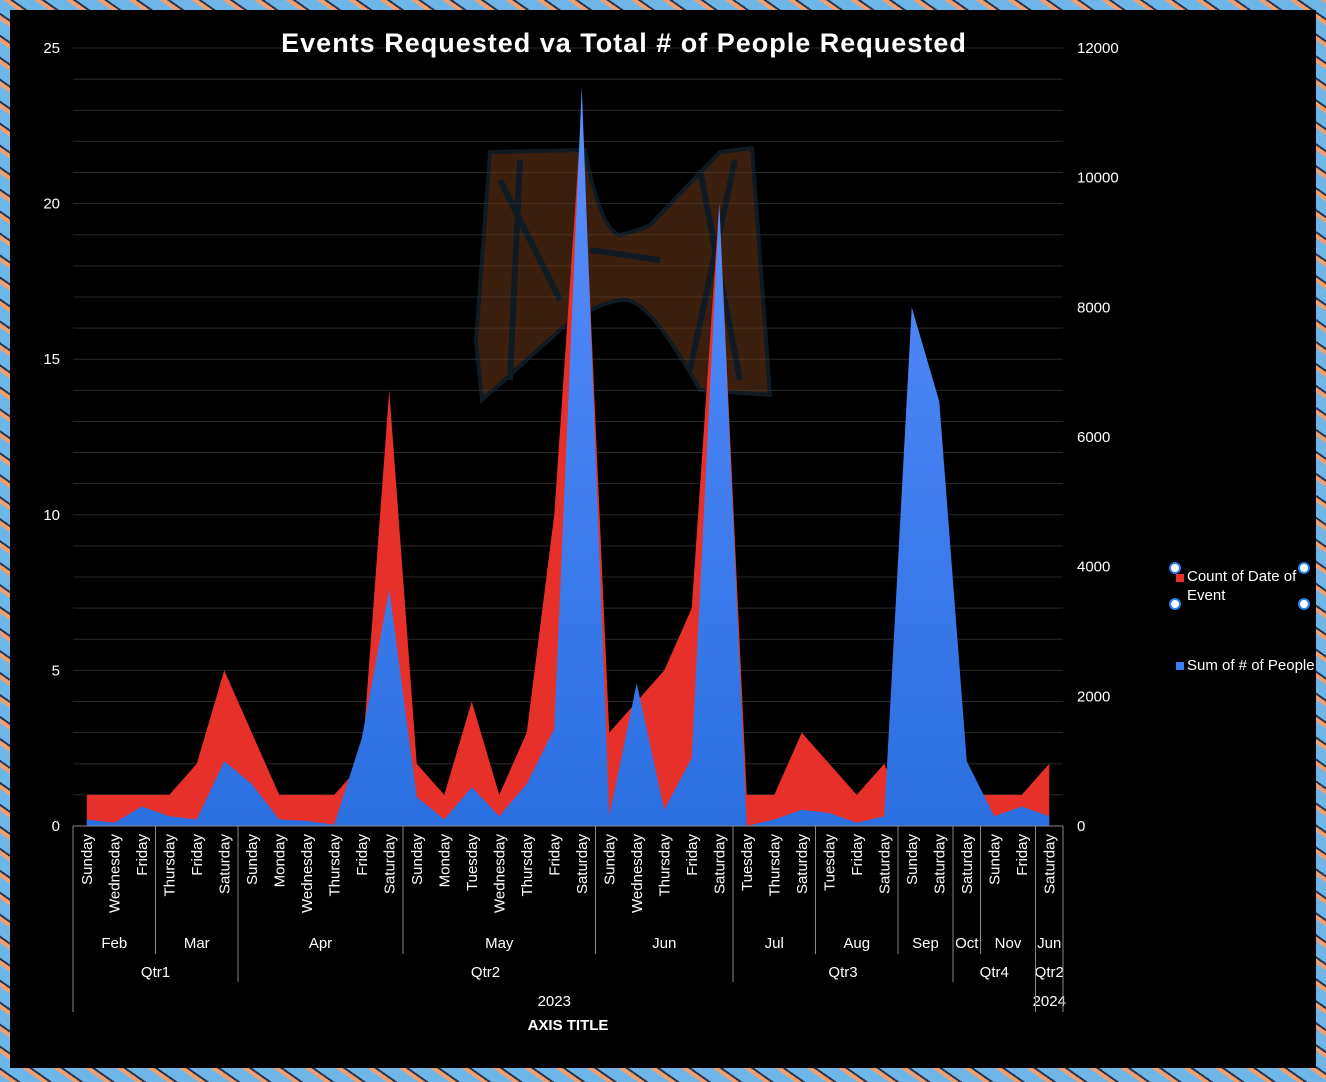 The height and width of the screenshot is (1082, 1326). Describe the element at coordinates (1093, 567) in the screenshot. I see `y-right-tick-label: 4000` at that location.